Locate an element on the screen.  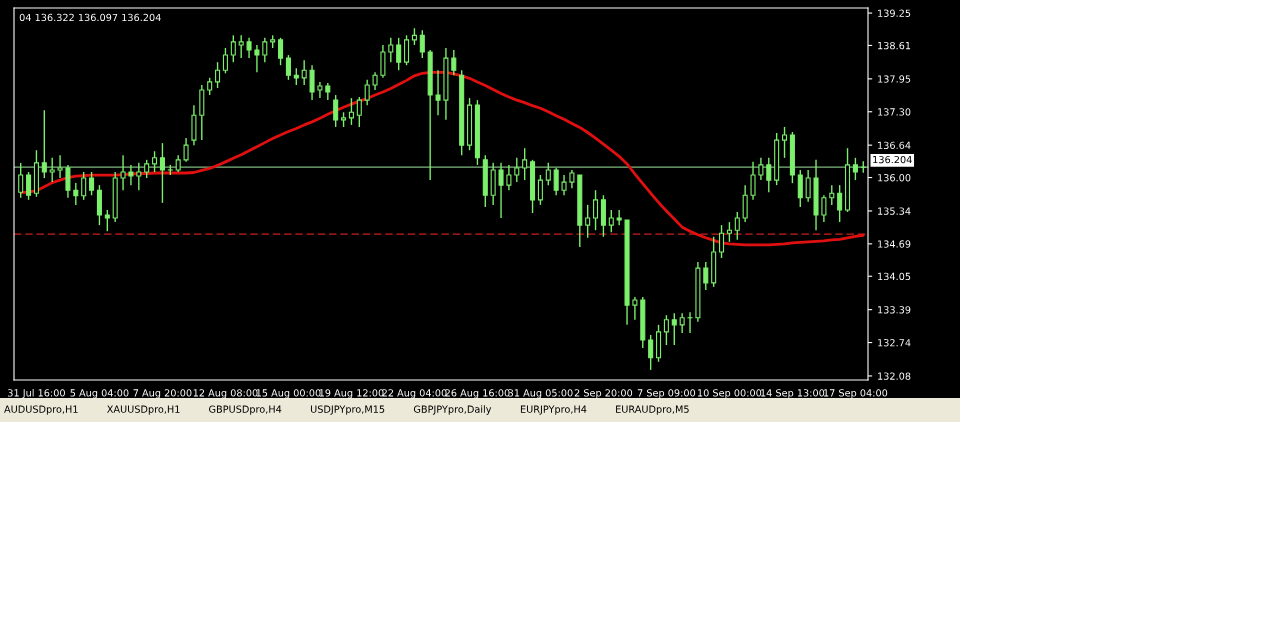
y-tick-label: 134.69 is located at coordinates (894, 244).